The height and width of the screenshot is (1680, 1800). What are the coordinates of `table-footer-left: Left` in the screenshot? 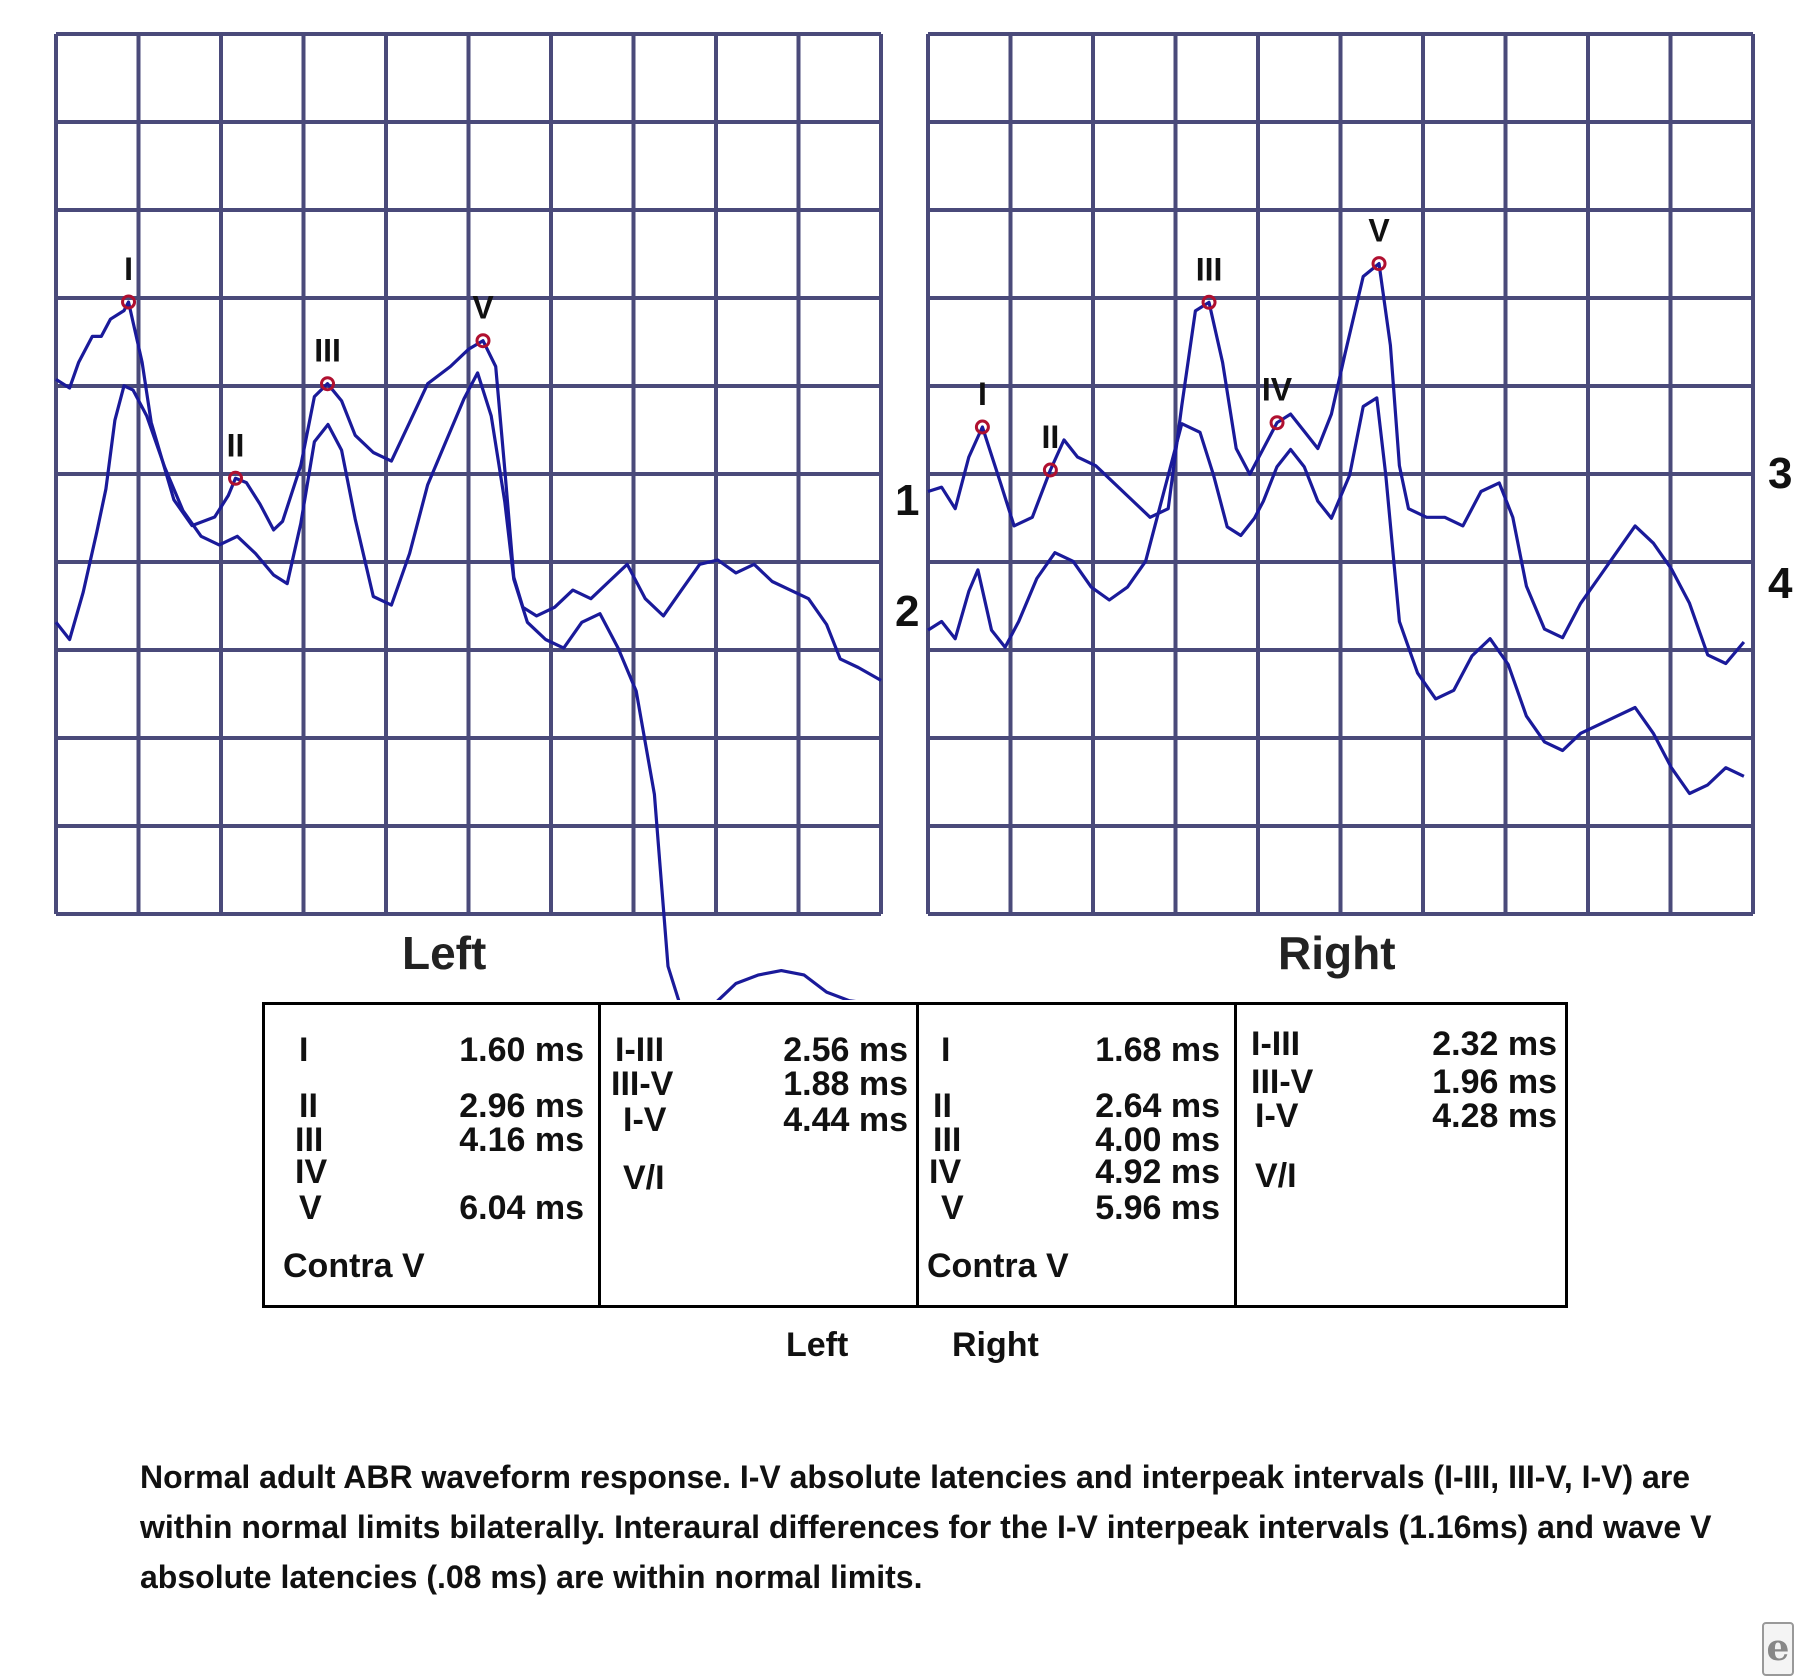 It's located at (817, 1345).